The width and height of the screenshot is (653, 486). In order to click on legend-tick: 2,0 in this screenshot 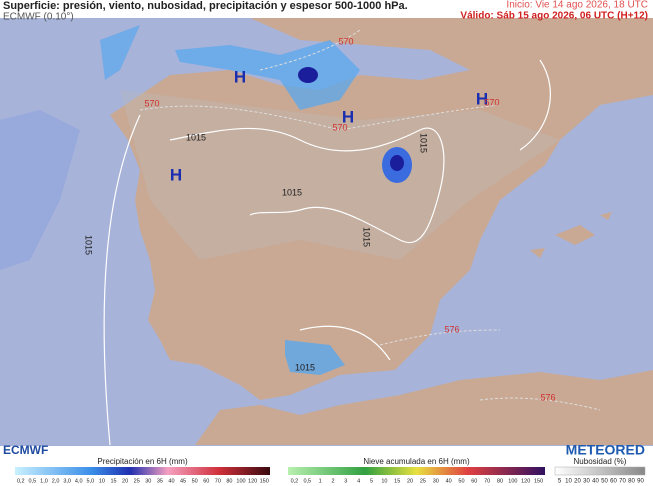, I will do `click(56, 481)`.